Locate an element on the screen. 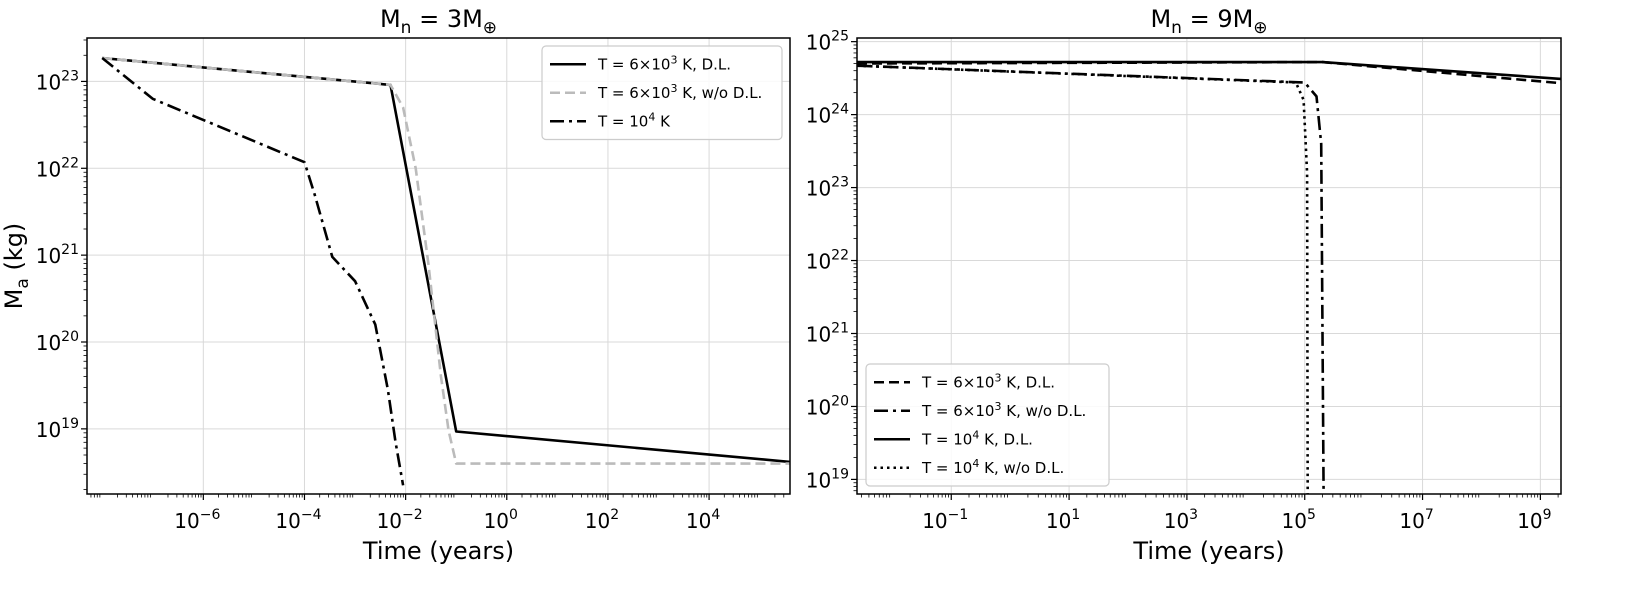 The image size is (1633, 594). legend-label-4: T = 104 K, w/o D.L. is located at coordinates (992, 467).